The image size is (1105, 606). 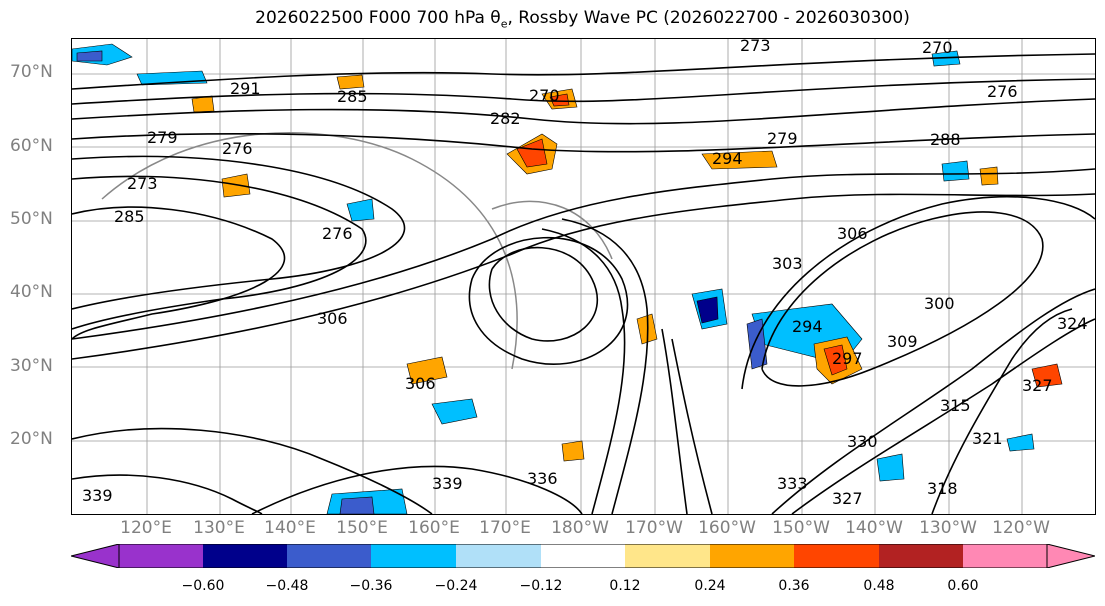 What do you see at coordinates (580, 528) in the screenshot?
I see `lon-label-180w: 180°W` at bounding box center [580, 528].